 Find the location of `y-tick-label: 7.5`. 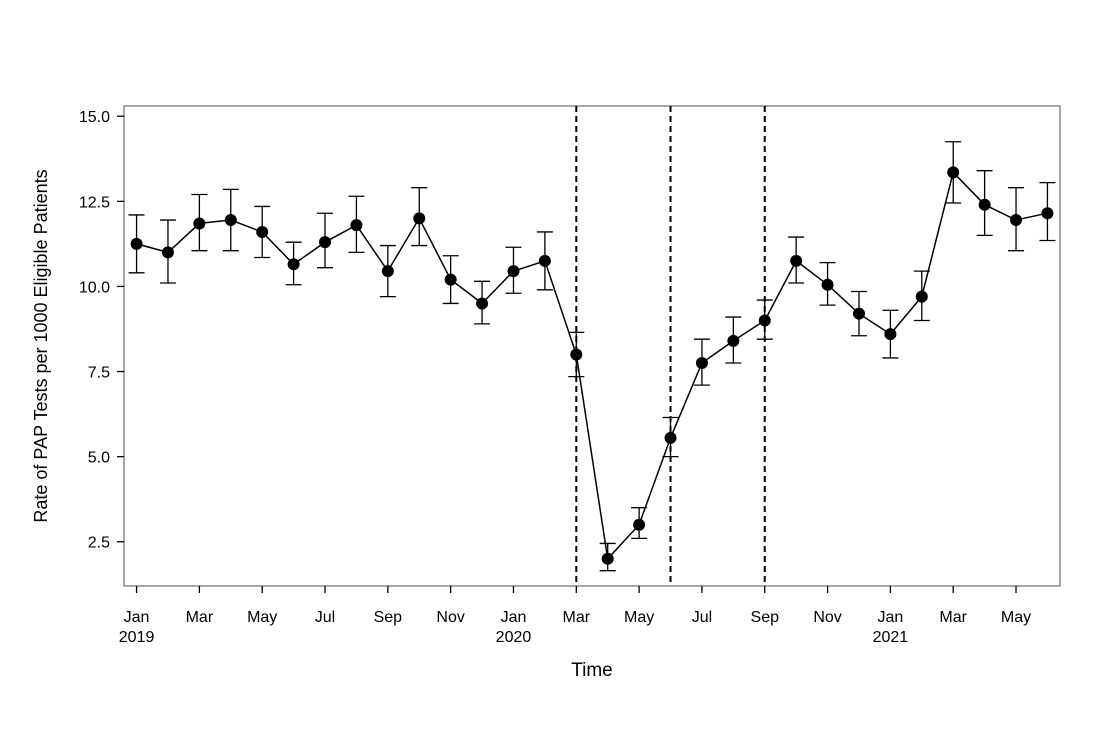

y-tick-label: 7.5 is located at coordinates (99, 373).